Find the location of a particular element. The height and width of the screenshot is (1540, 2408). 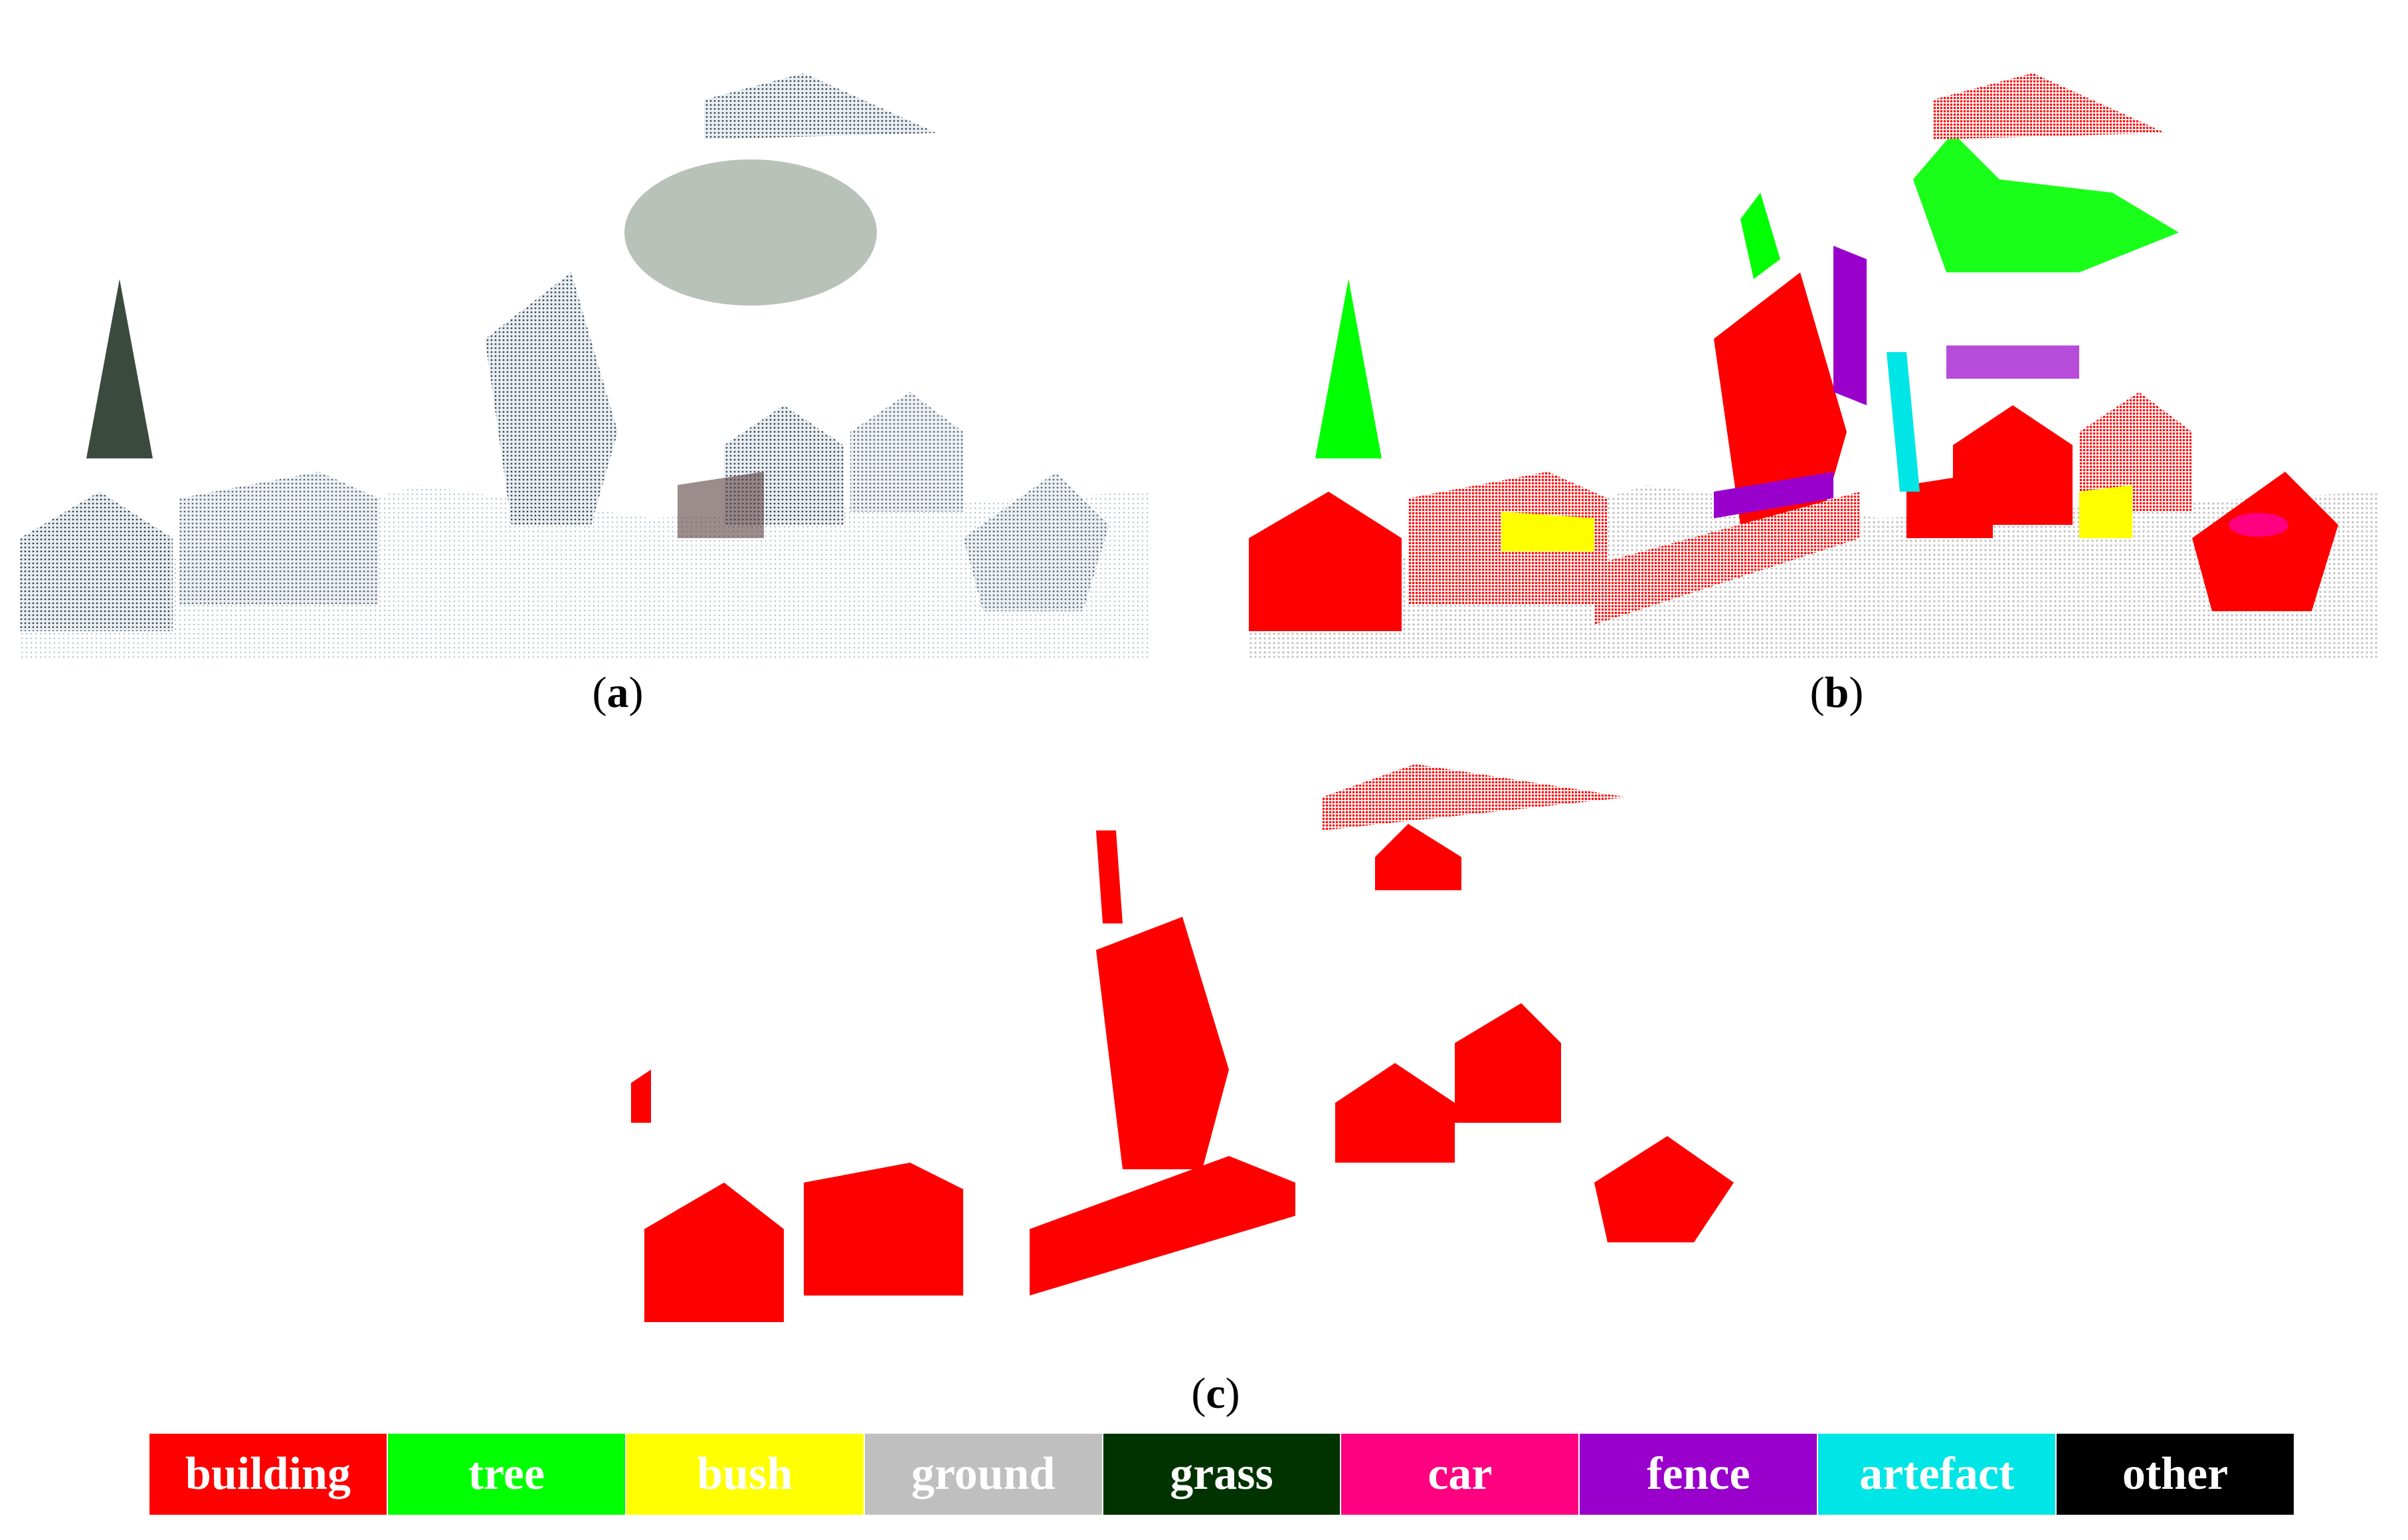

legend-building: building is located at coordinates (268, 1474).